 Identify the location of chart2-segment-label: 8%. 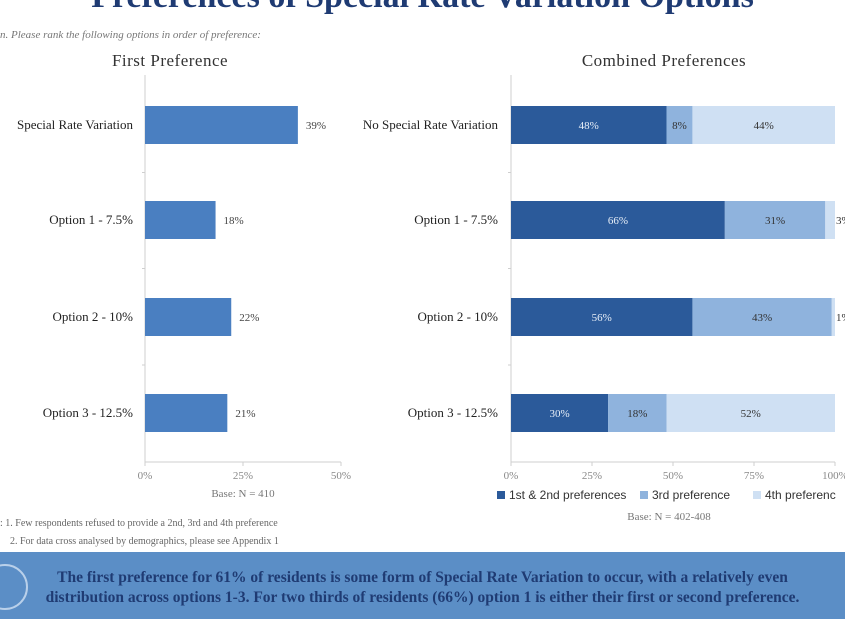
(679, 126).